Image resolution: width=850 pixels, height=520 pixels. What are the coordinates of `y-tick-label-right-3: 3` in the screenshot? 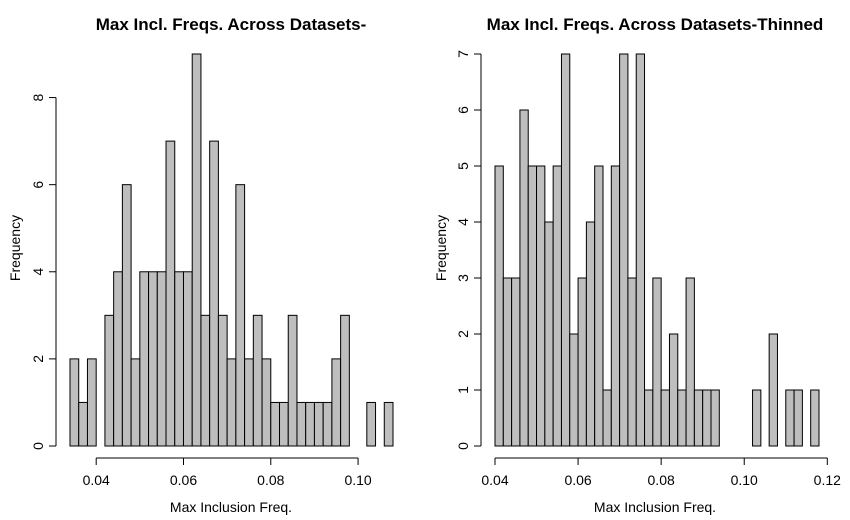 It's located at (463, 278).